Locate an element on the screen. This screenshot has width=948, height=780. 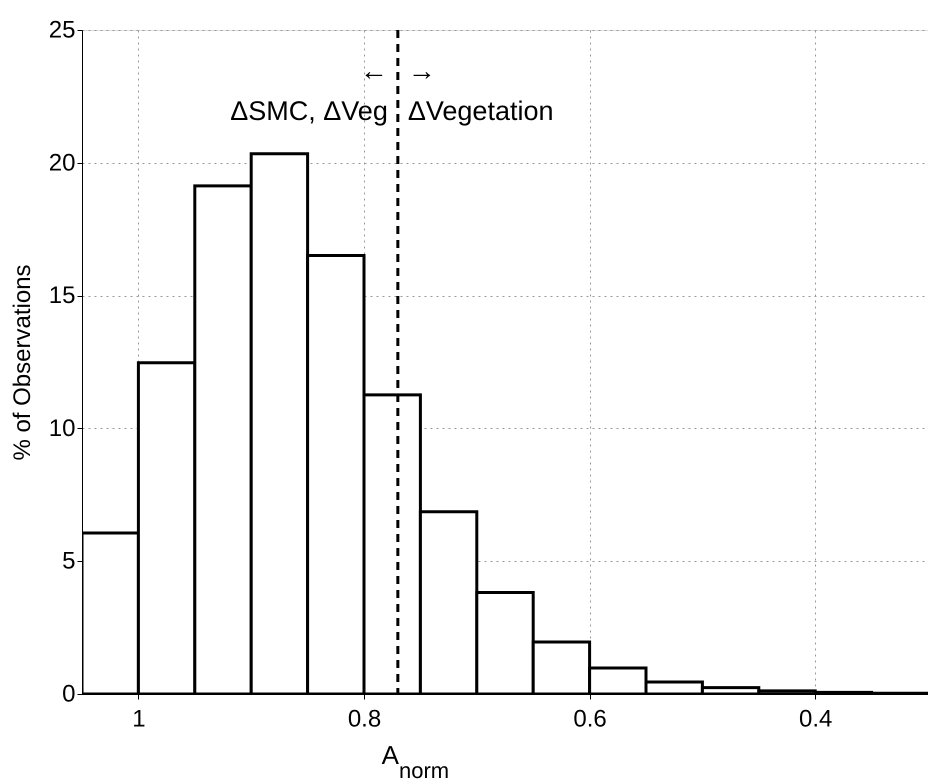
x-tick-label: 1 is located at coordinates (139, 719).